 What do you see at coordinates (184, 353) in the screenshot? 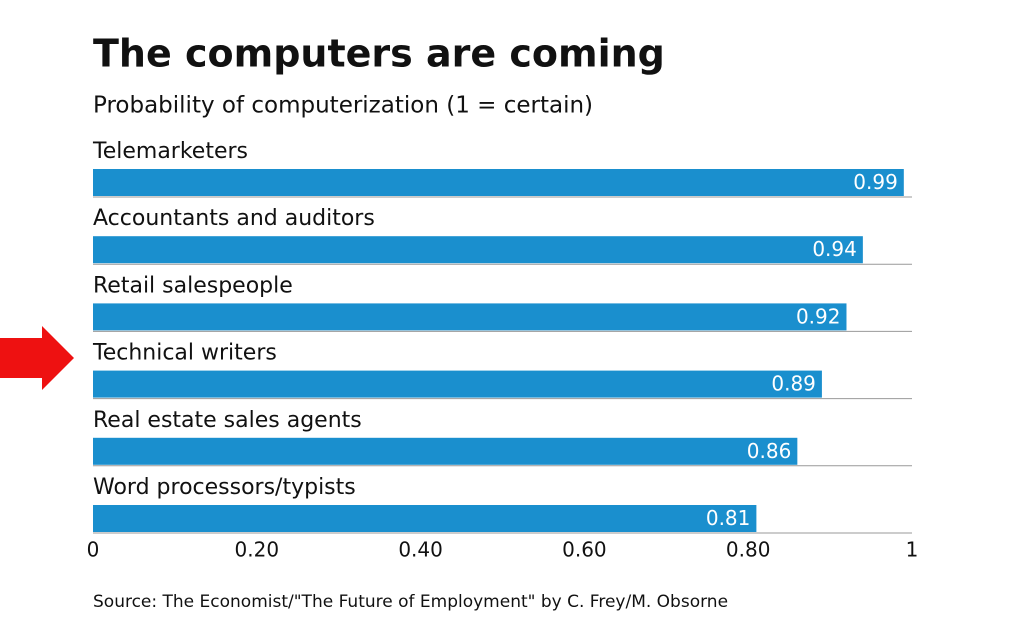
I see `category-label: Technical writers` at bounding box center [184, 353].